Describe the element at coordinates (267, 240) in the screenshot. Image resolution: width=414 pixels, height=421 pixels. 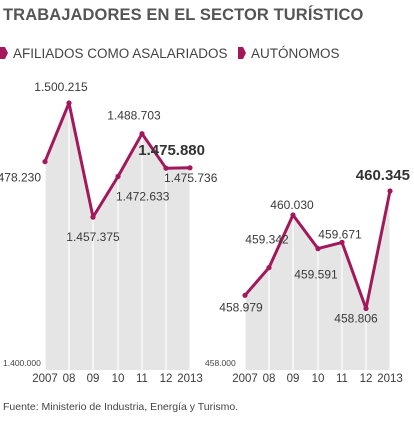
I see `data-label: 459.342` at that location.